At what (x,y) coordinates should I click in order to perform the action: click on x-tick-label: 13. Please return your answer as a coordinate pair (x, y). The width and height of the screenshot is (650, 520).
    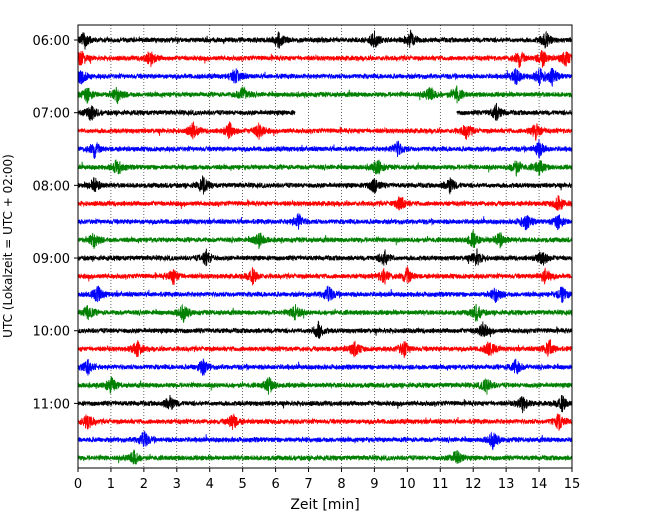
    Looking at the image, I should click on (506, 484).